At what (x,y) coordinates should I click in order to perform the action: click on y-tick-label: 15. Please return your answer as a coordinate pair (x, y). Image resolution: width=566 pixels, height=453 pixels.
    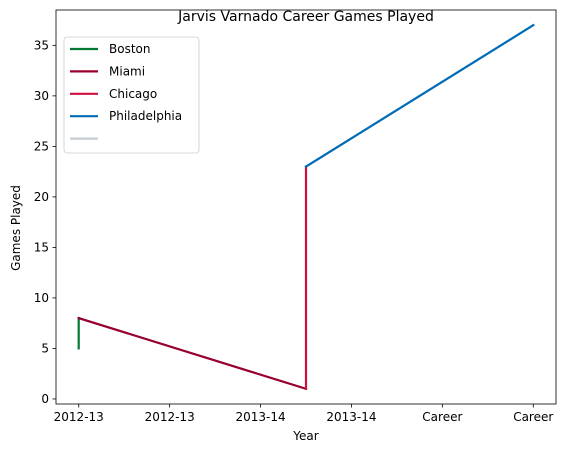
    Looking at the image, I should click on (41, 247).